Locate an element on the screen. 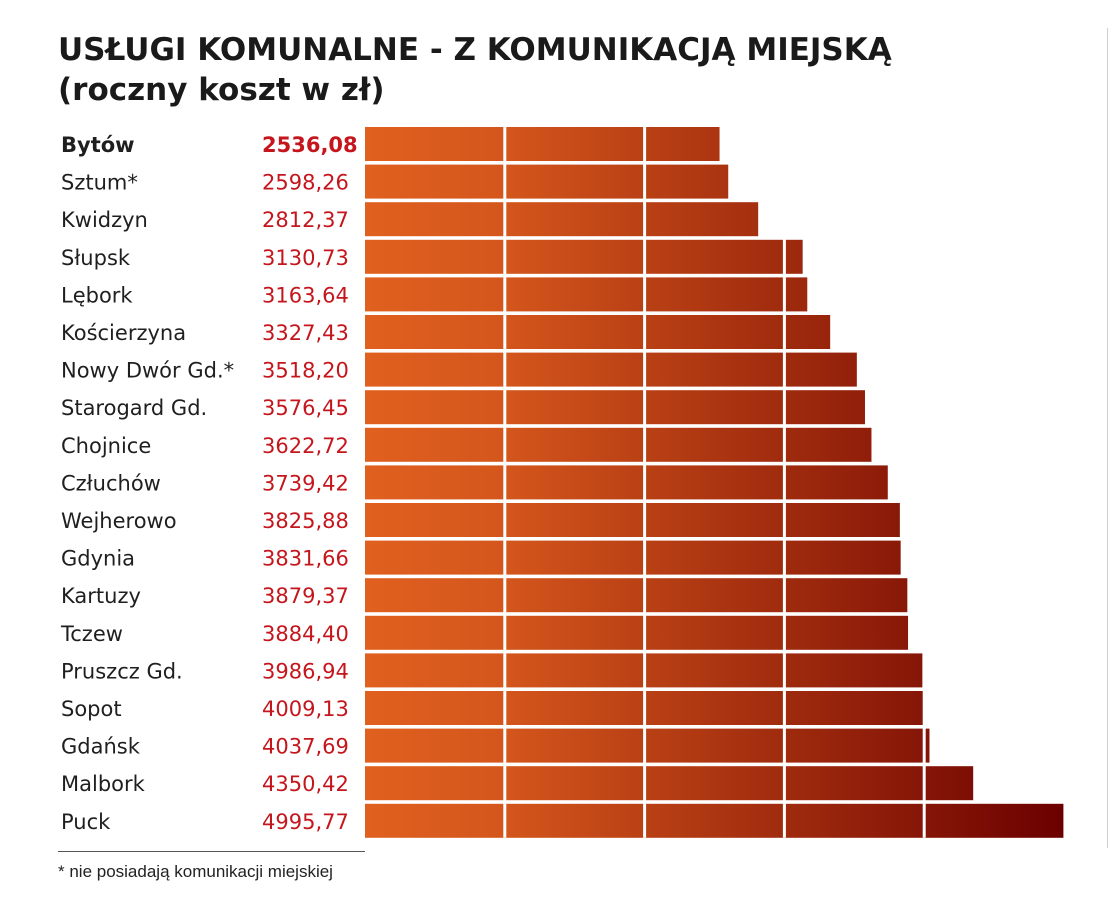 The width and height of the screenshot is (1112, 900). value-label-13: 3884,40 is located at coordinates (305, 634).